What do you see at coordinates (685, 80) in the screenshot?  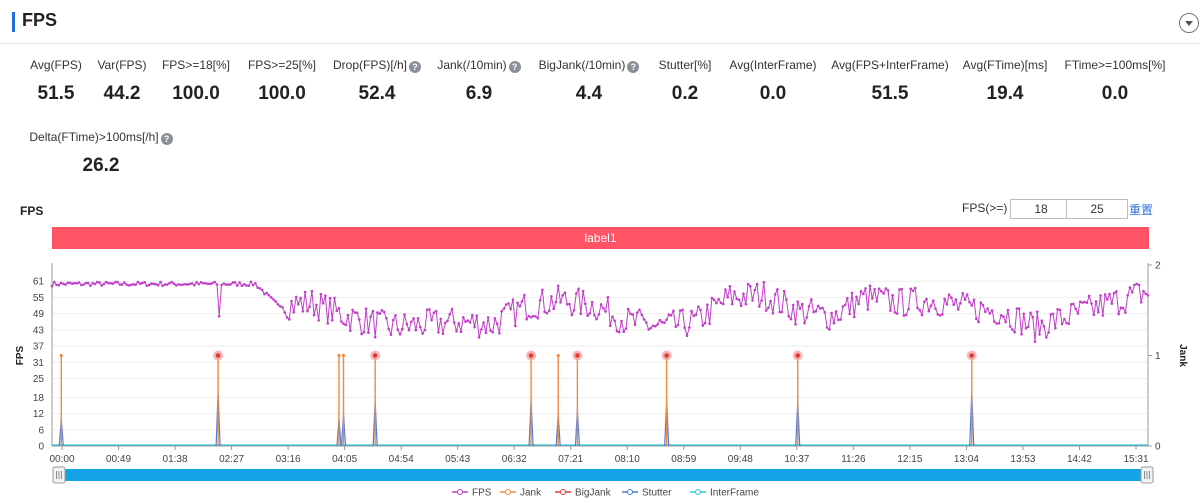 I see `stat-7: Stutter[%] 0.2` at bounding box center [685, 80].